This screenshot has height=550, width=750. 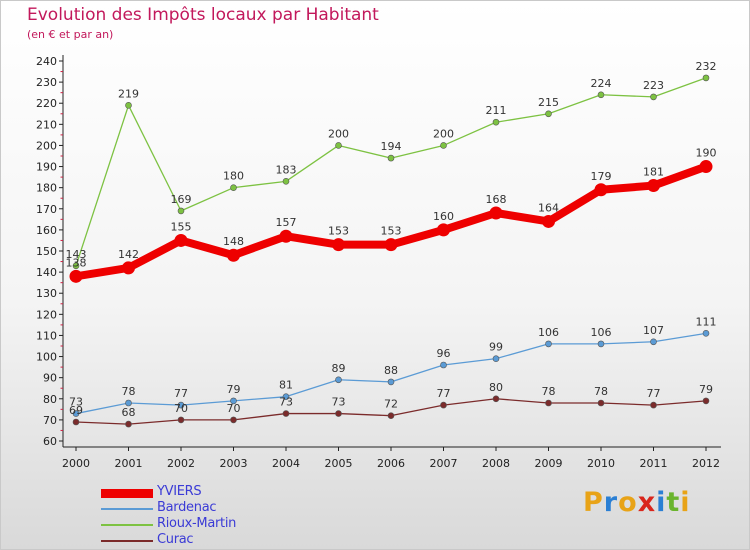 What do you see at coordinates (181, 199) in the screenshot?
I see `data-label-rioux-martin: 169` at bounding box center [181, 199].